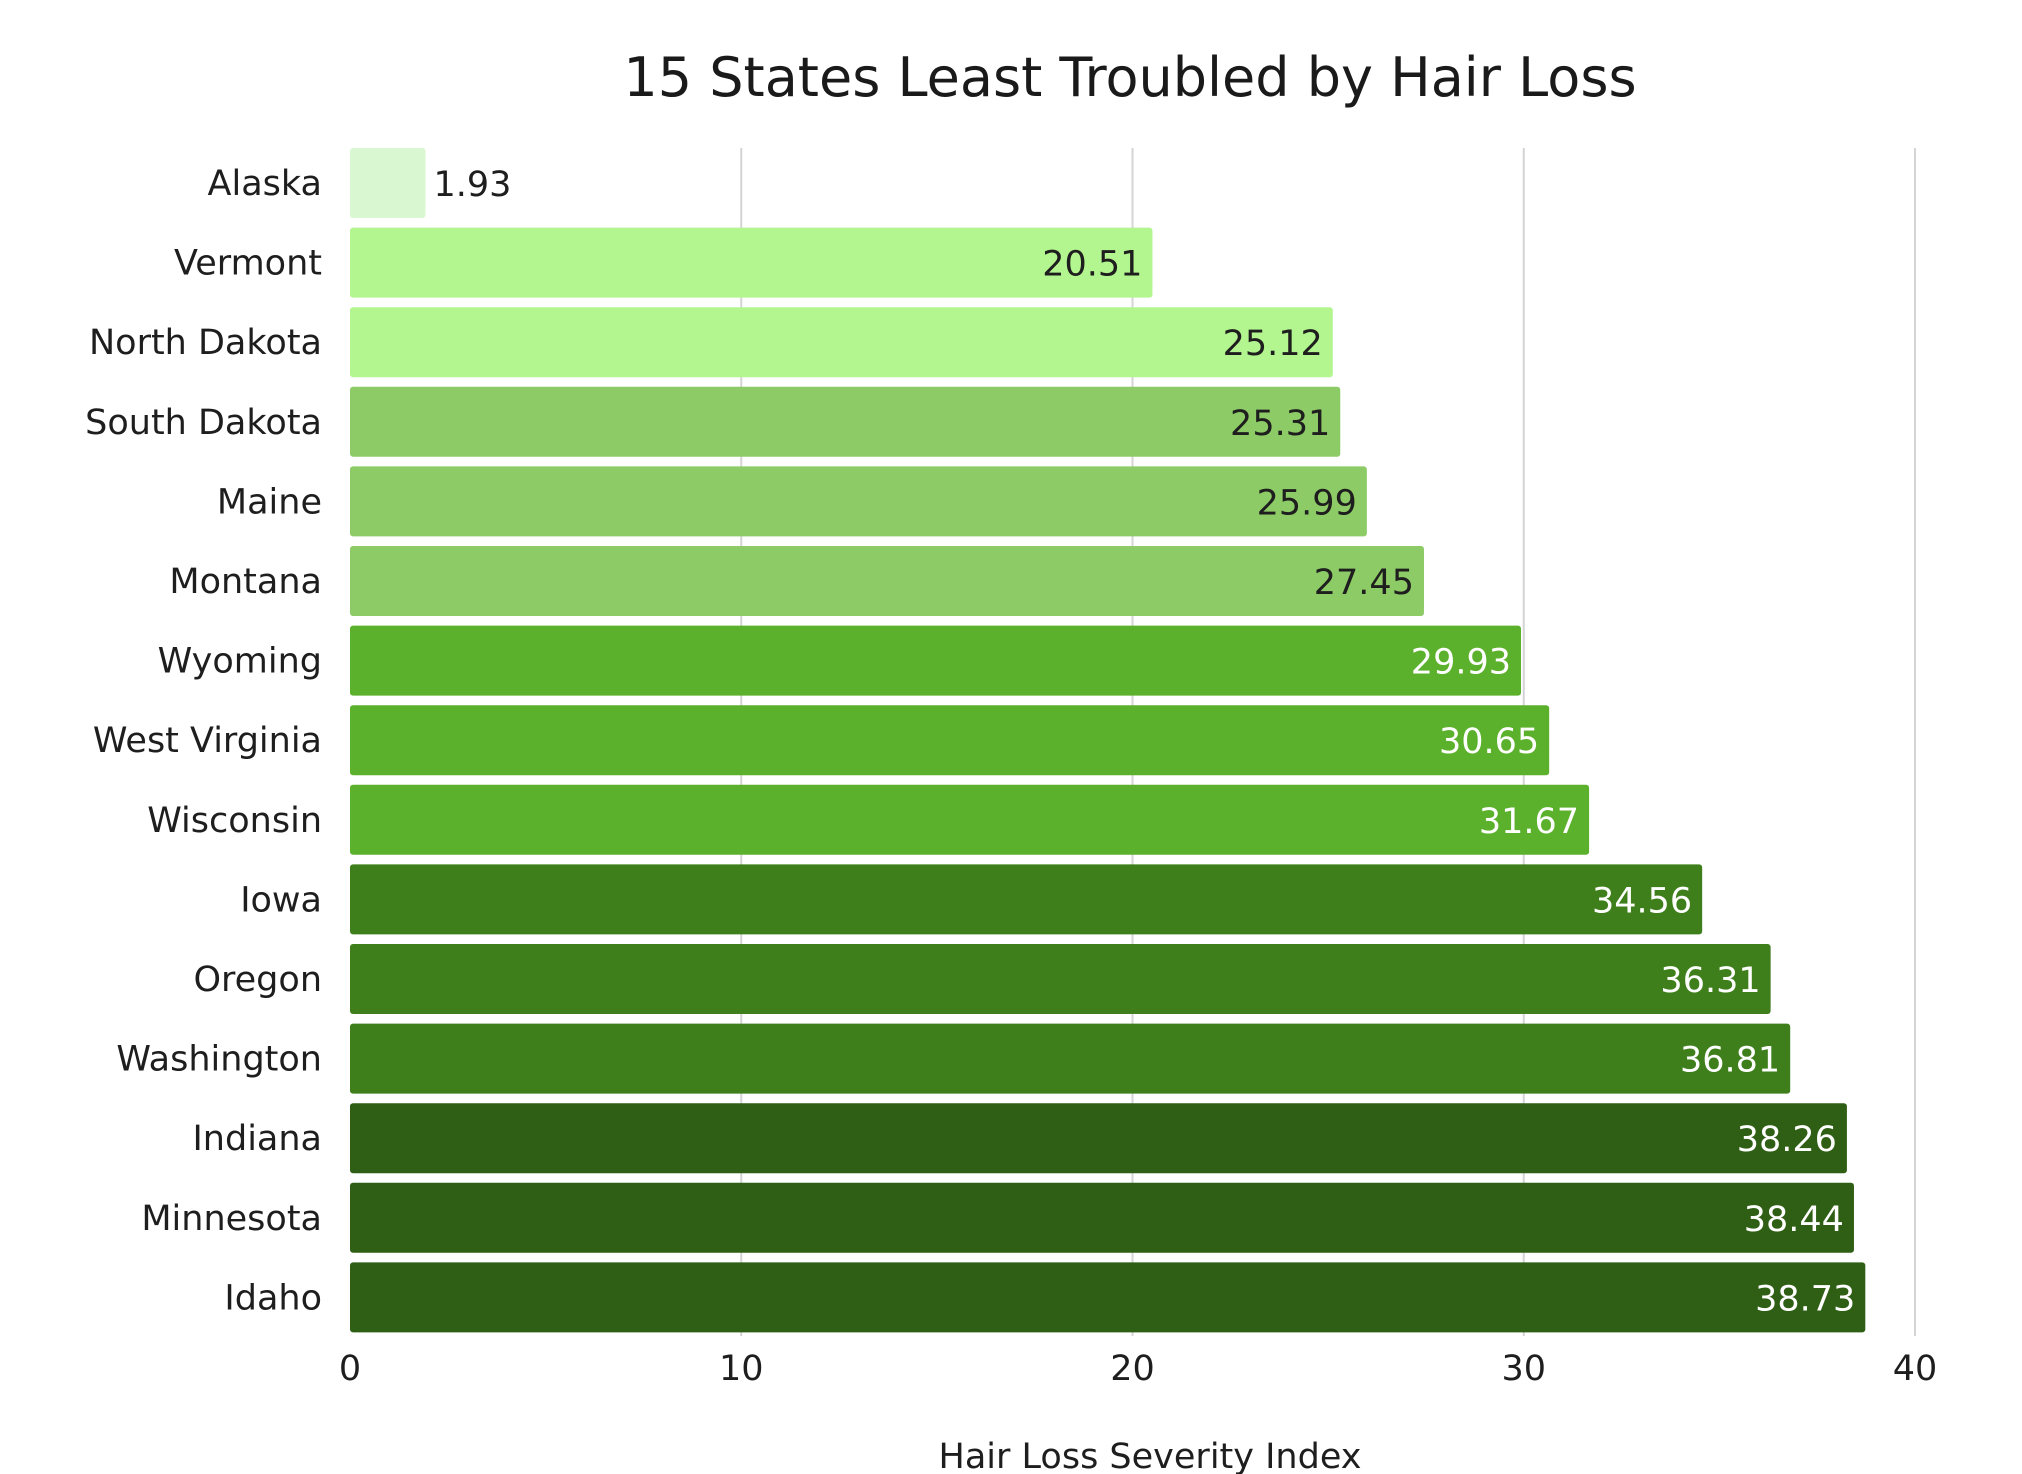 The height and width of the screenshot is (1474, 2022). What do you see at coordinates (1730, 1061) in the screenshot?
I see `value-label: 36.81` at bounding box center [1730, 1061].